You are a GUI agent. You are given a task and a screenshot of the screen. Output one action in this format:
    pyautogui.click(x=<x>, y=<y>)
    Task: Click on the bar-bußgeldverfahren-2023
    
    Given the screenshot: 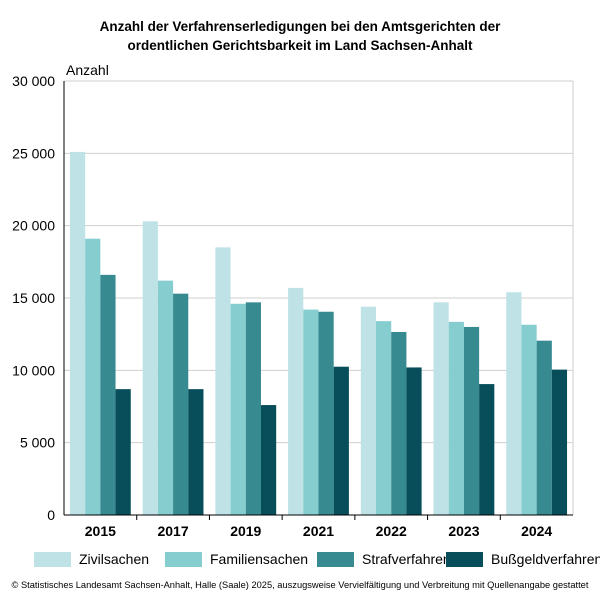 What is the action you would take?
    pyautogui.click(x=487, y=449)
    